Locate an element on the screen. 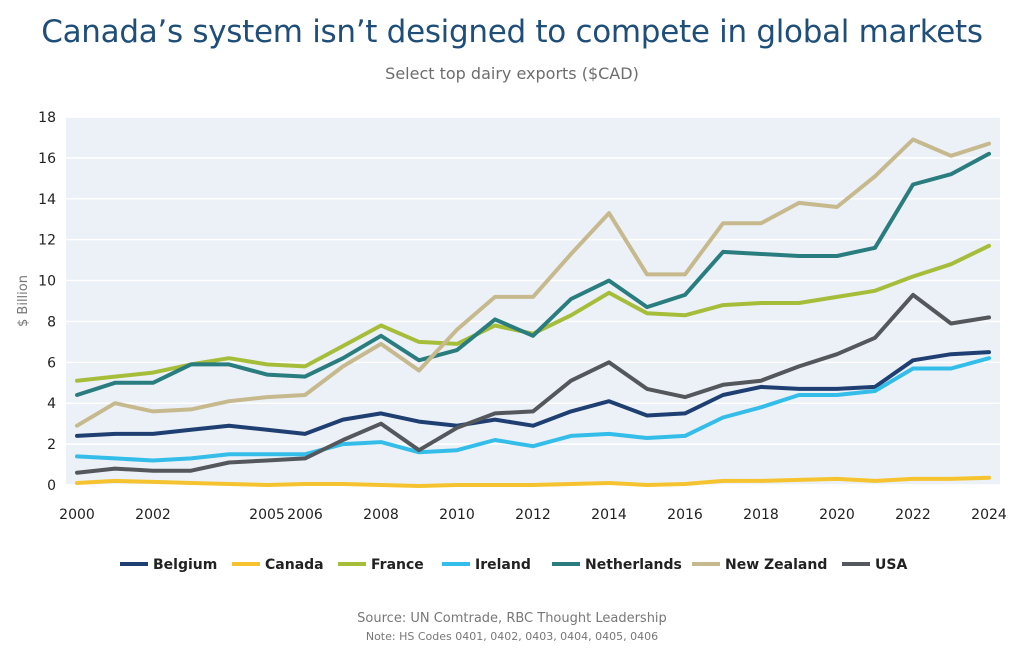  legend-label-france: France is located at coordinates (397, 565).